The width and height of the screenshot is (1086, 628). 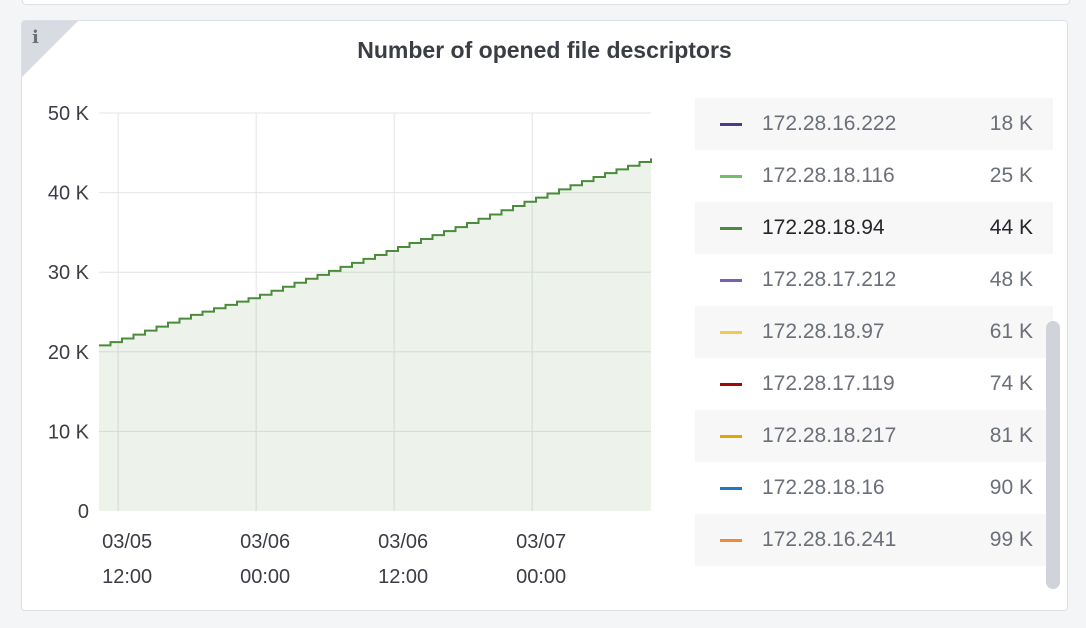 What do you see at coordinates (828, 383) in the screenshot?
I see `legend-series-name: 172.28.17.119` at bounding box center [828, 383].